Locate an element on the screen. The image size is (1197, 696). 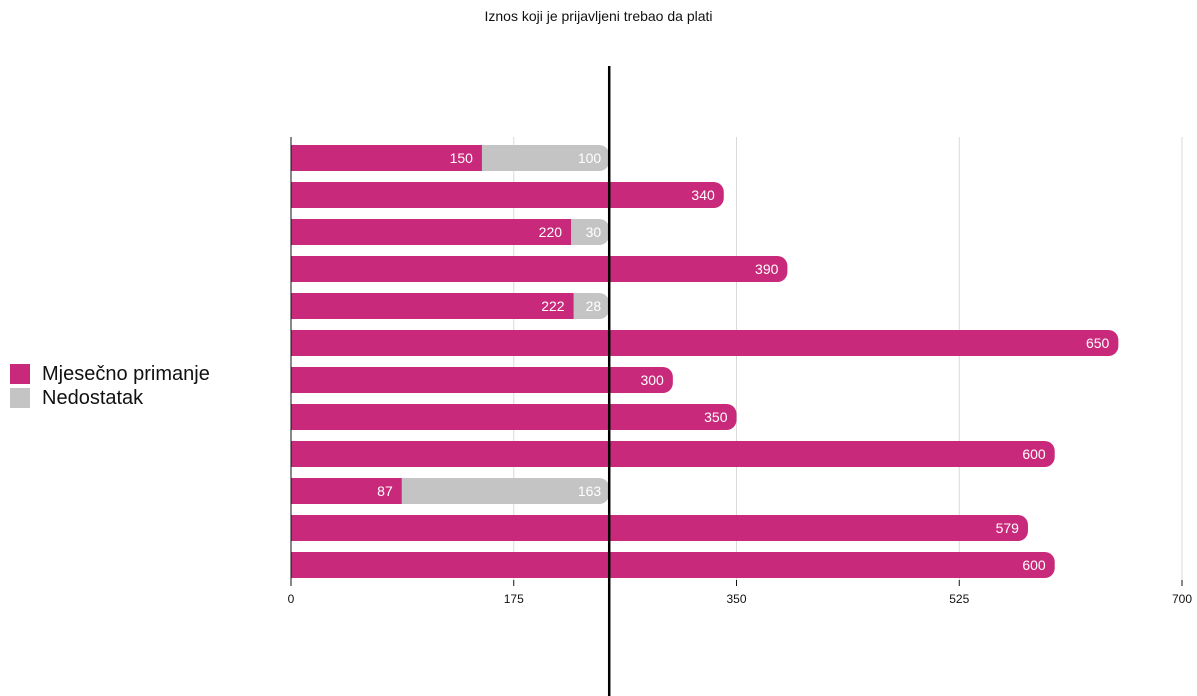
bar-value-label: 220 is located at coordinates (551, 232).